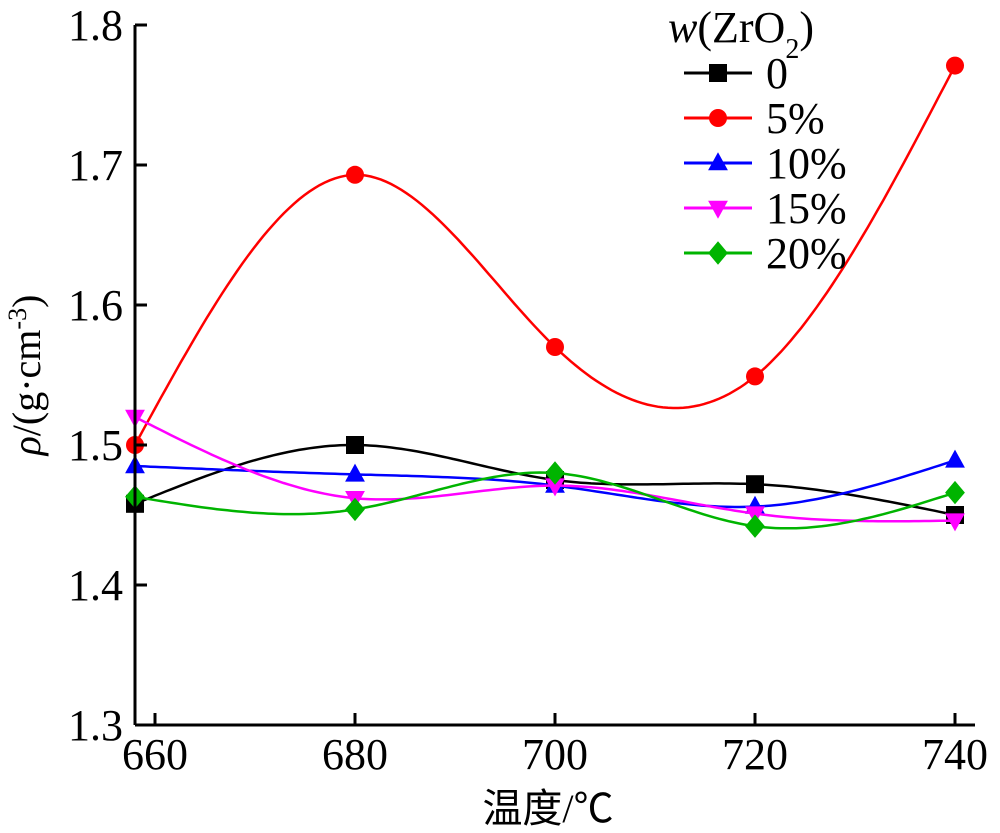 This screenshot has height=833, width=1000. What do you see at coordinates (95, 585) in the screenshot?
I see `y-tick-label: 1.4` at bounding box center [95, 585].